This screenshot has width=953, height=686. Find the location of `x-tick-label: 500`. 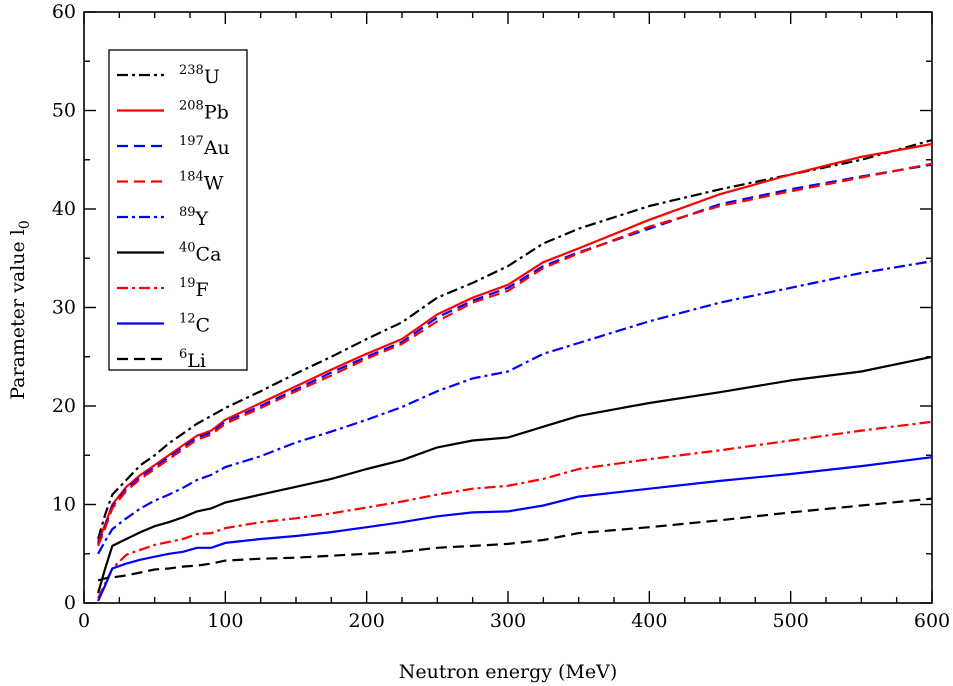

x-tick-label: 500 is located at coordinates (791, 621).